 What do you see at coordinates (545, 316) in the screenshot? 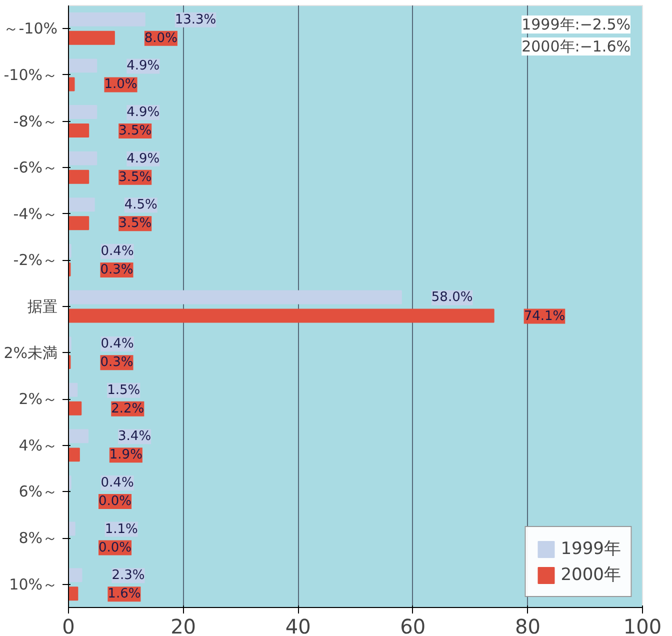
I see `data-label: 74.1%` at bounding box center [545, 316].